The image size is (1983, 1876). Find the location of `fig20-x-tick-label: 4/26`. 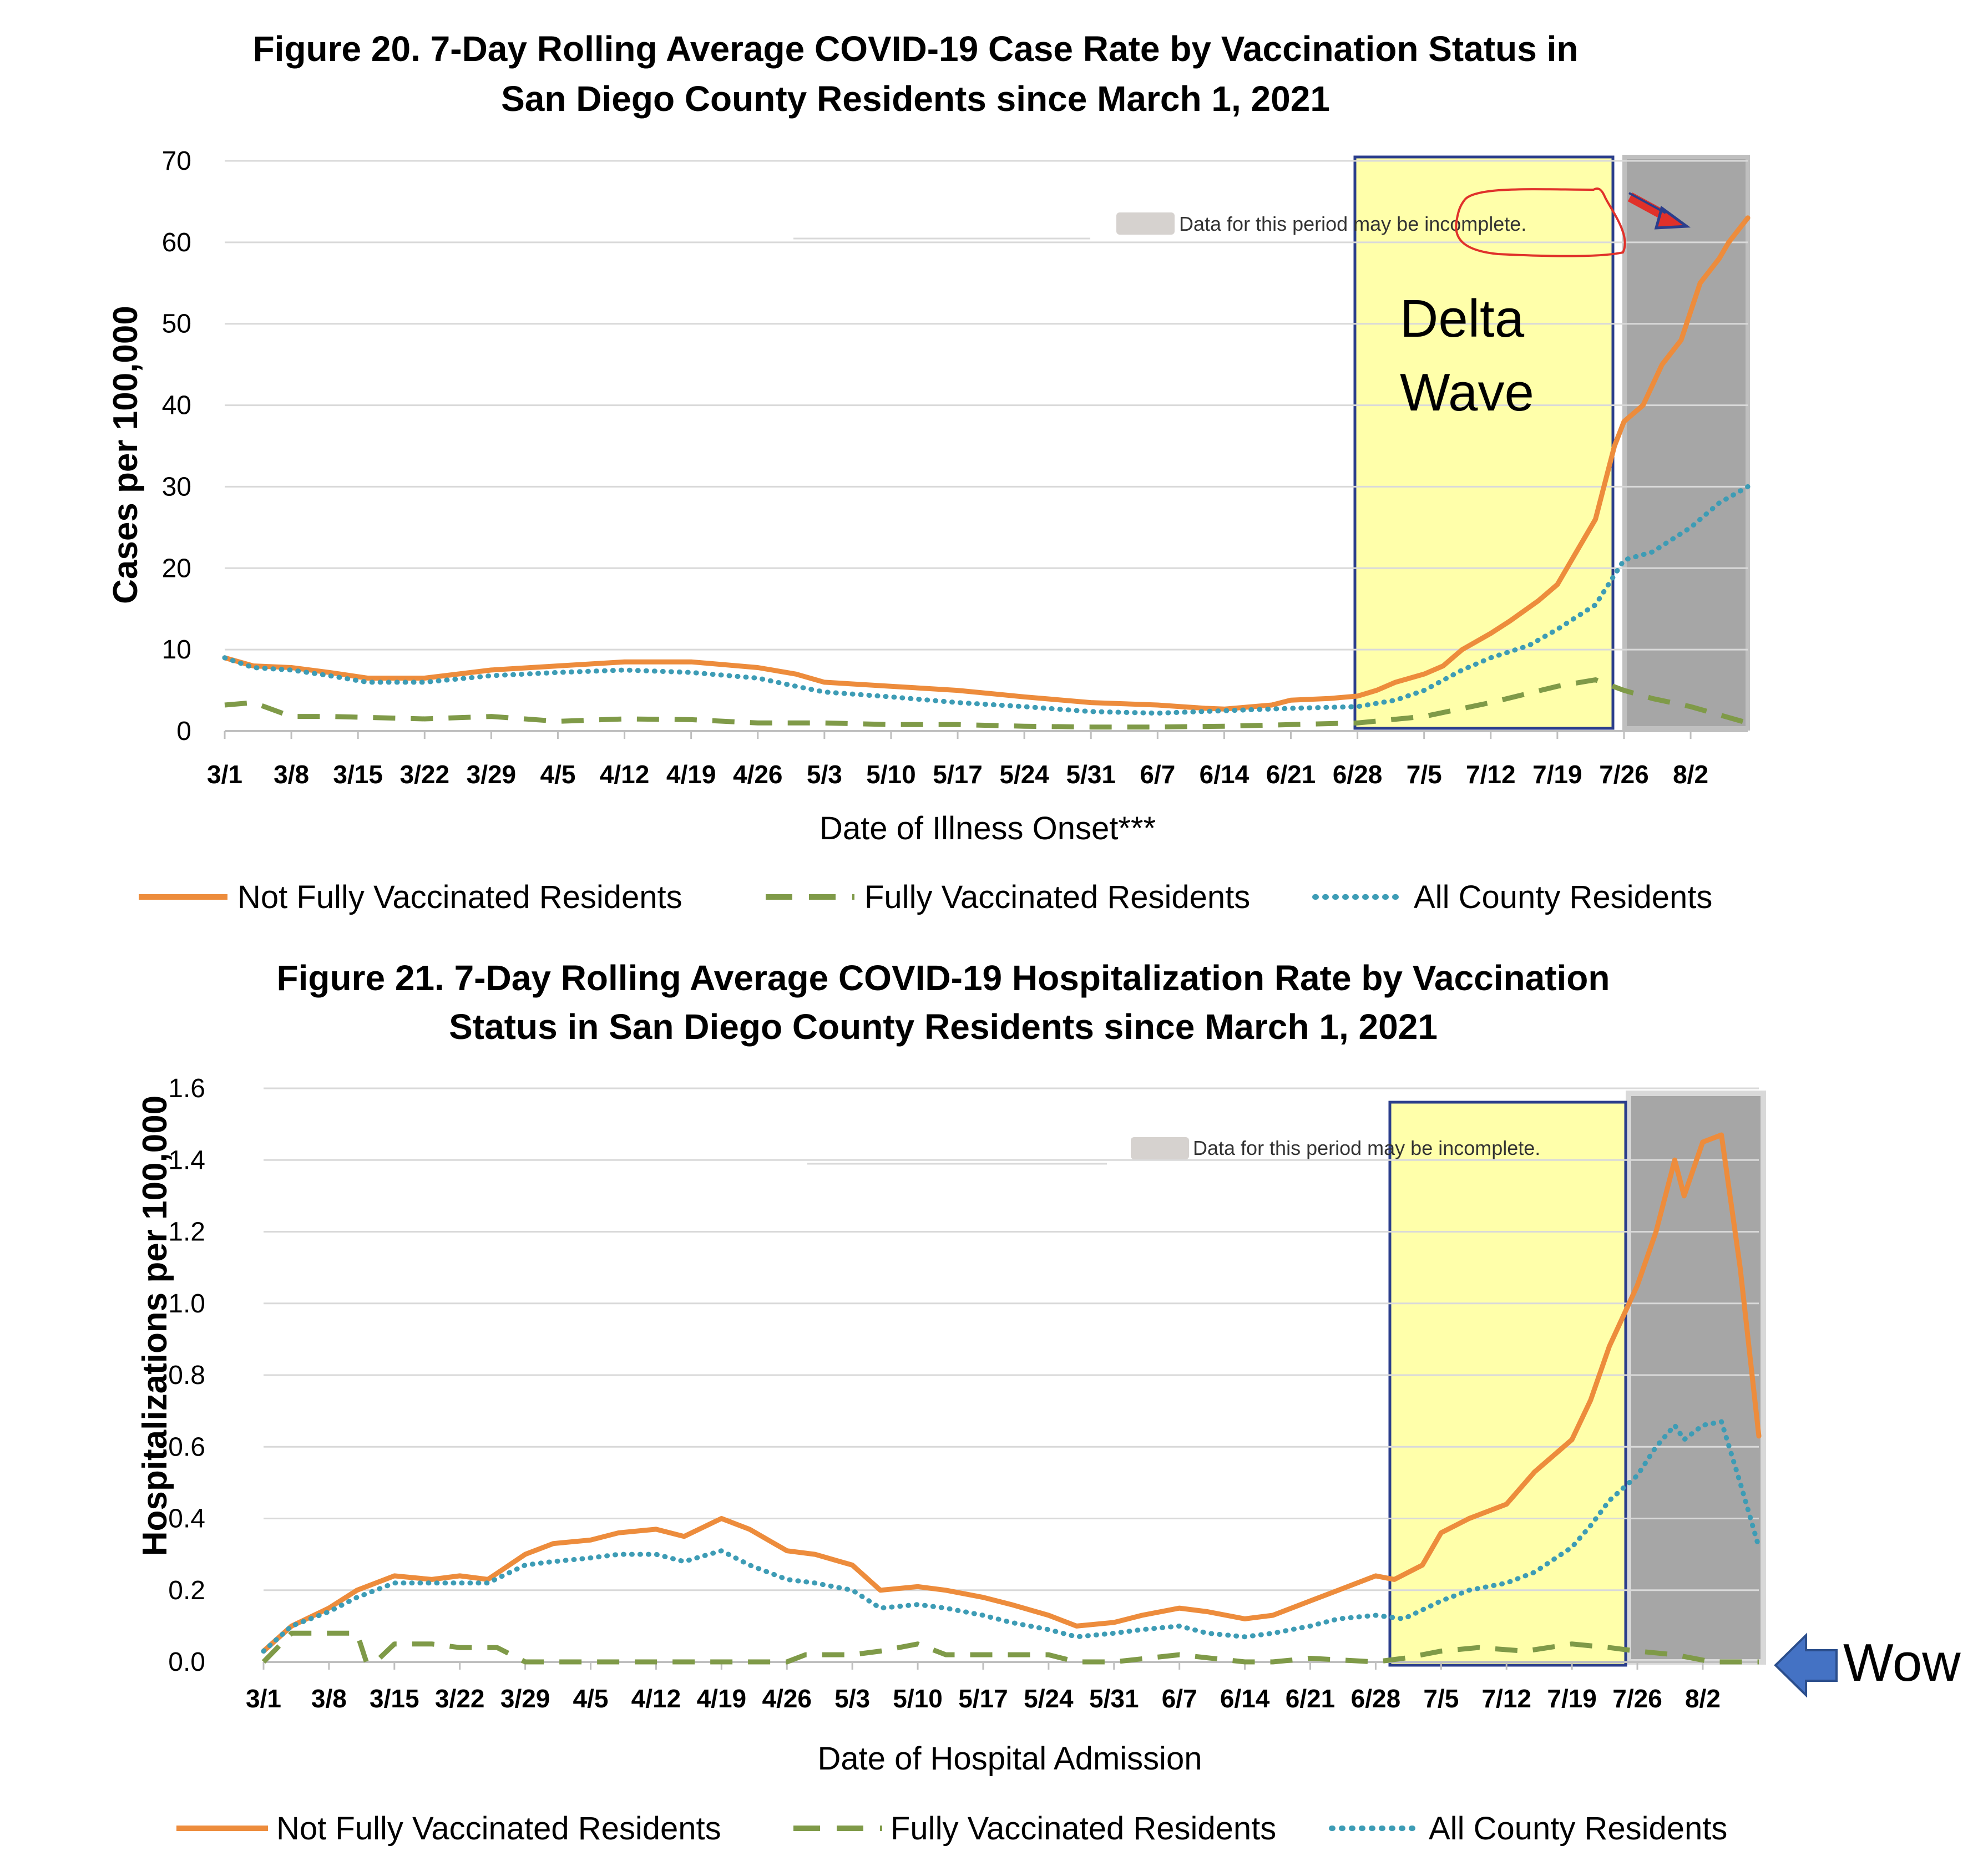

fig20-x-tick-label: 4/26 is located at coordinates (758, 774).